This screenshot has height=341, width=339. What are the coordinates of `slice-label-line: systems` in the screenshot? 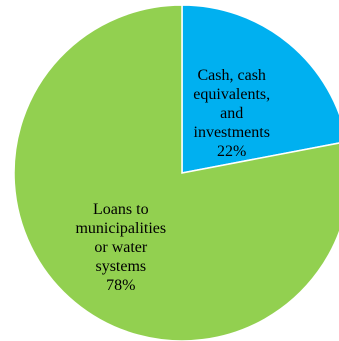 It's located at (120, 266).